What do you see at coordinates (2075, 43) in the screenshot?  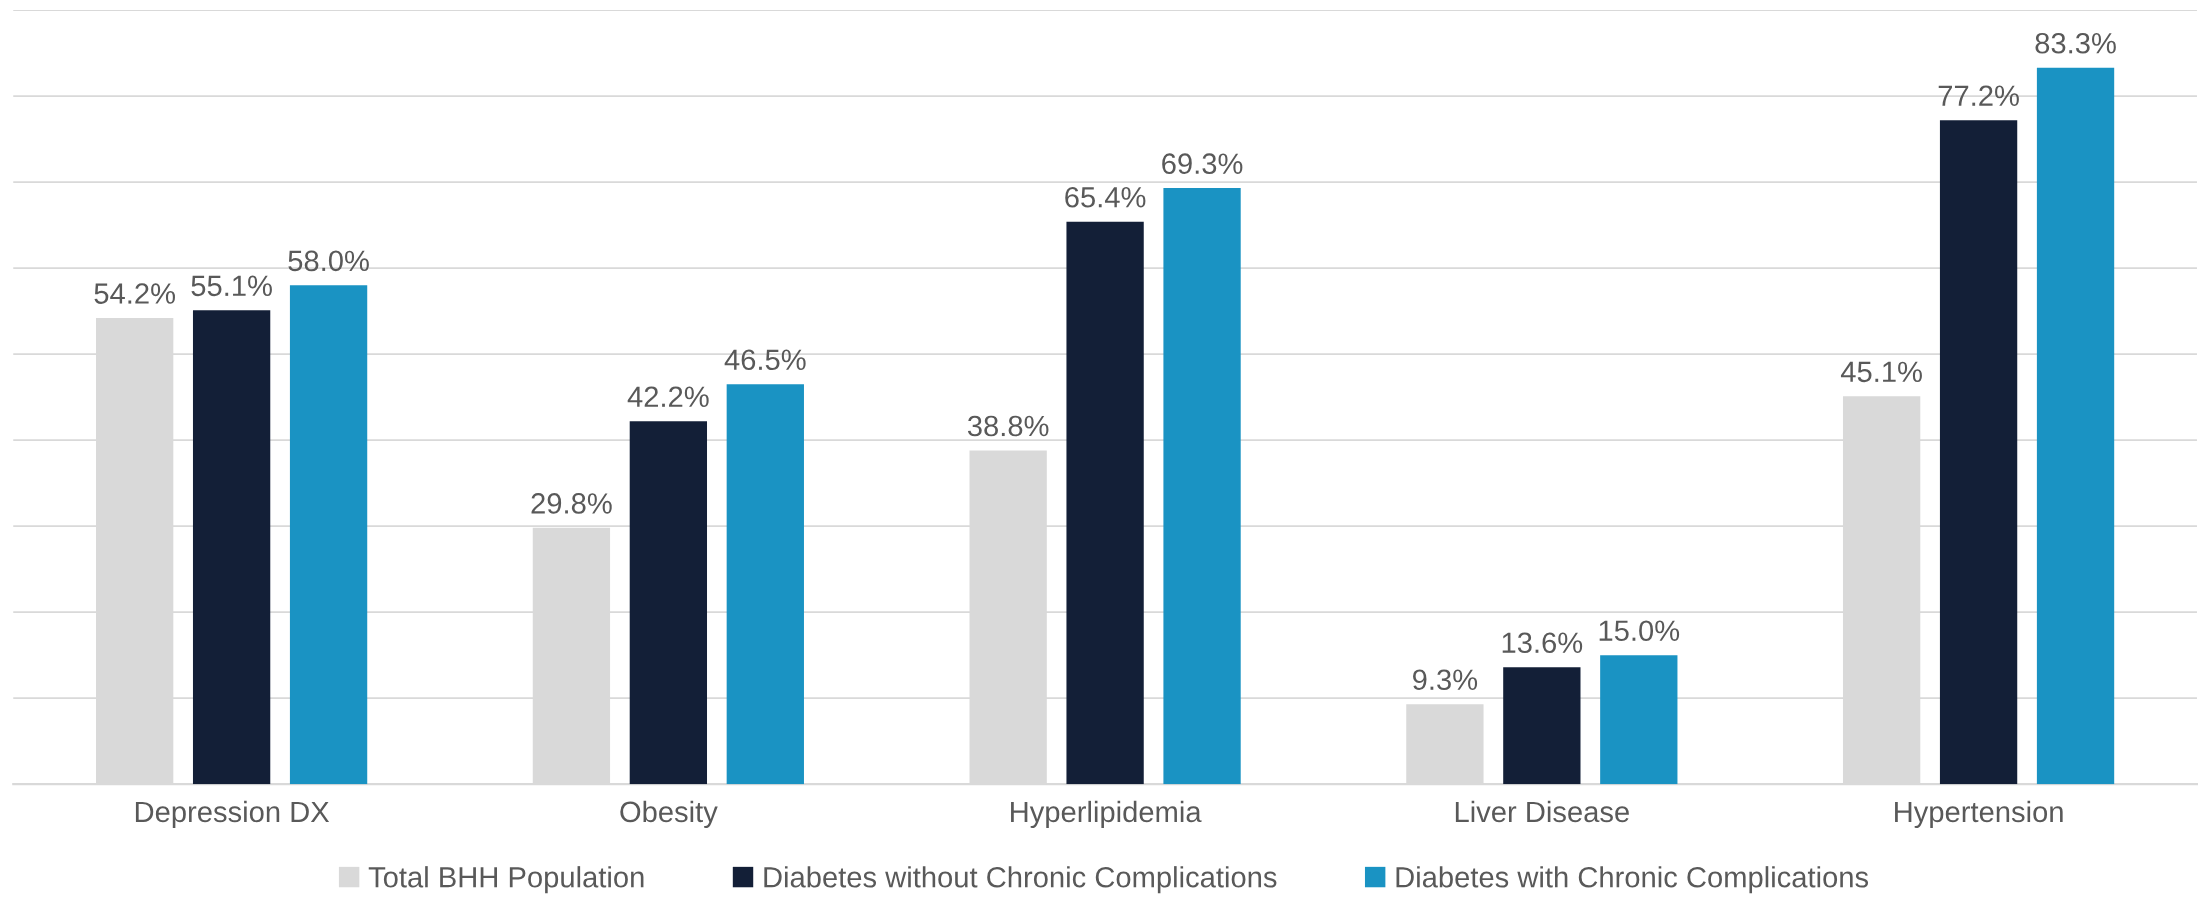 I see `data-label: 83.3%` at bounding box center [2075, 43].